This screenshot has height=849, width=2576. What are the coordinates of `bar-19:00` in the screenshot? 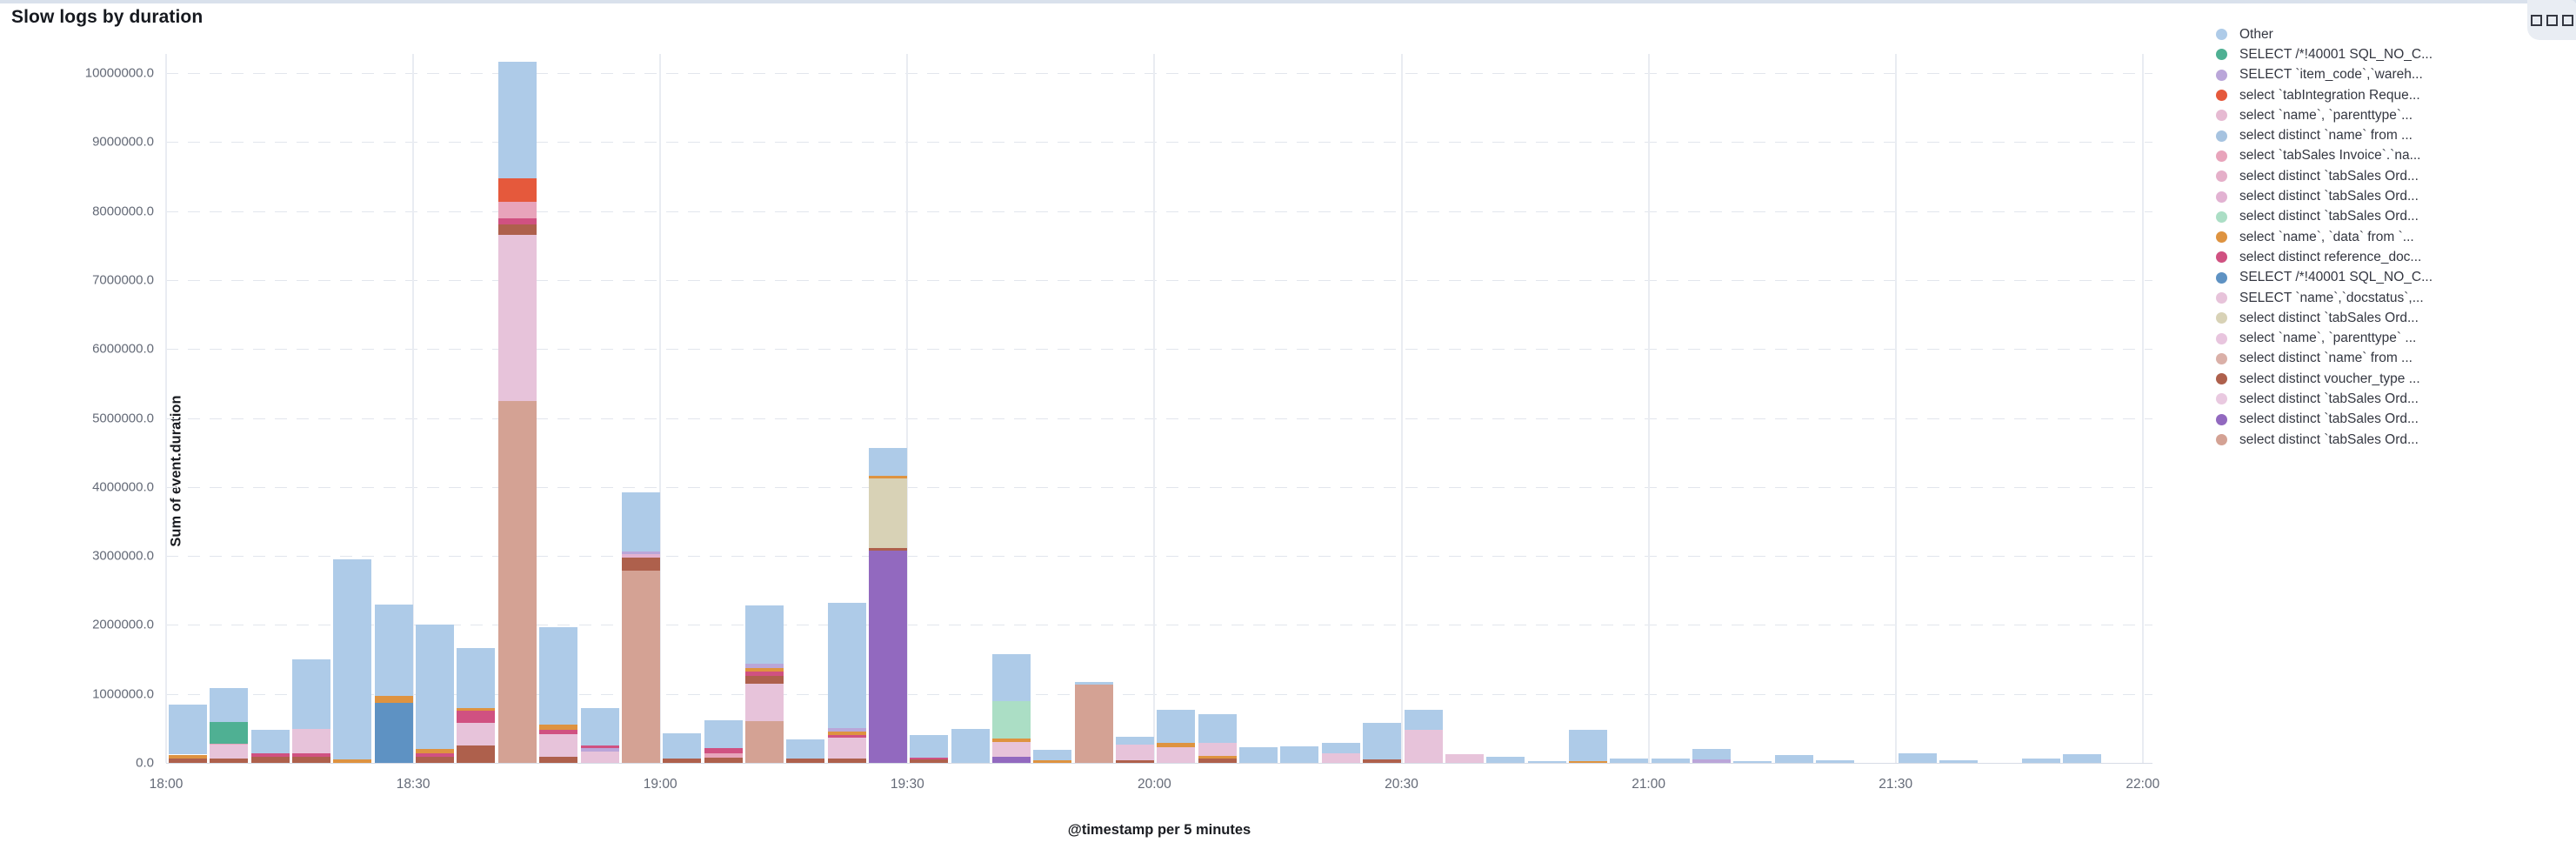 It's located at (682, 747).